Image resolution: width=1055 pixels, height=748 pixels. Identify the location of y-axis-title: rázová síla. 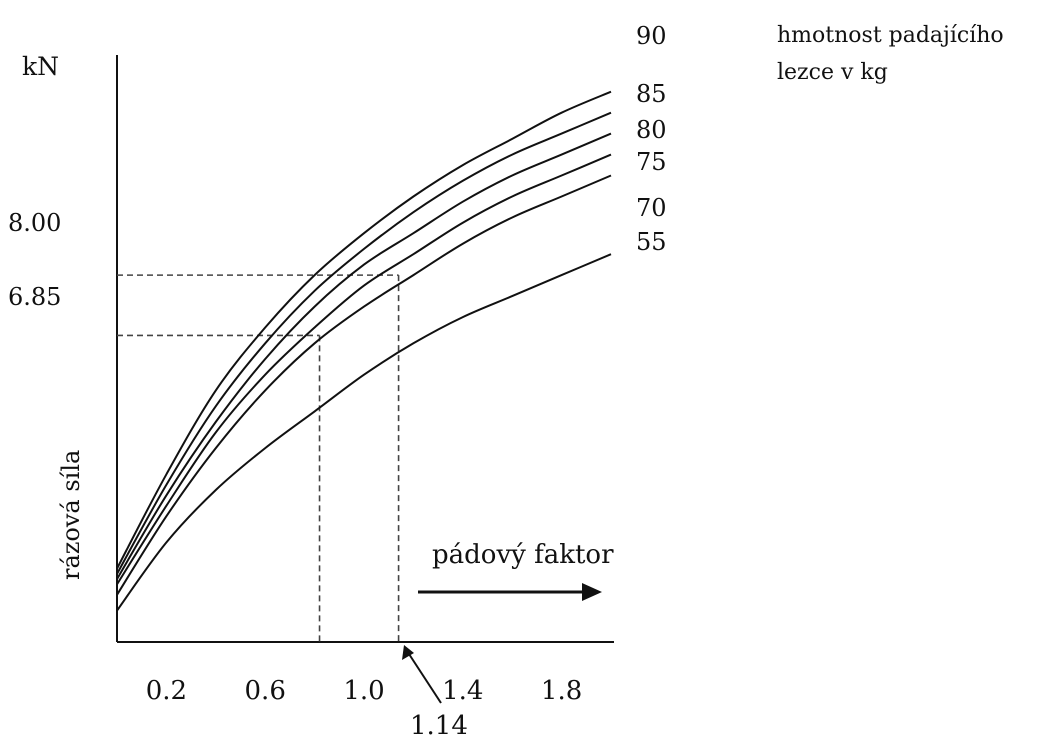
(71, 515).